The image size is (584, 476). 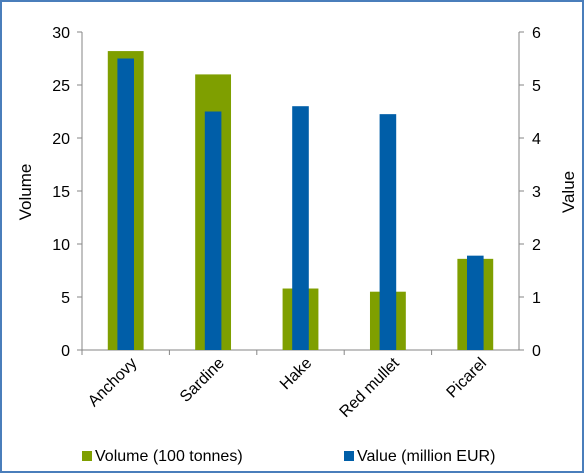 I want to click on x-tick-label: Sardine, so click(x=202, y=380).